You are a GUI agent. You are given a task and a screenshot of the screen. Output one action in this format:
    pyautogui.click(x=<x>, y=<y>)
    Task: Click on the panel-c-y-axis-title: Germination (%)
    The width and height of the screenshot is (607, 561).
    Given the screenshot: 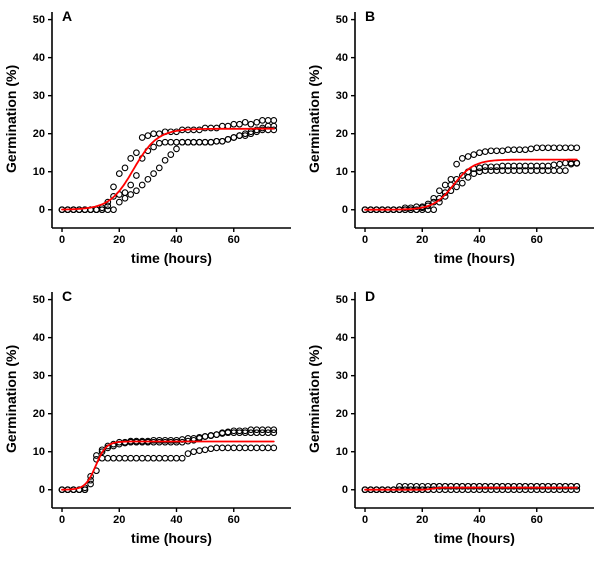 What is the action you would take?
    pyautogui.click(x=11, y=399)
    